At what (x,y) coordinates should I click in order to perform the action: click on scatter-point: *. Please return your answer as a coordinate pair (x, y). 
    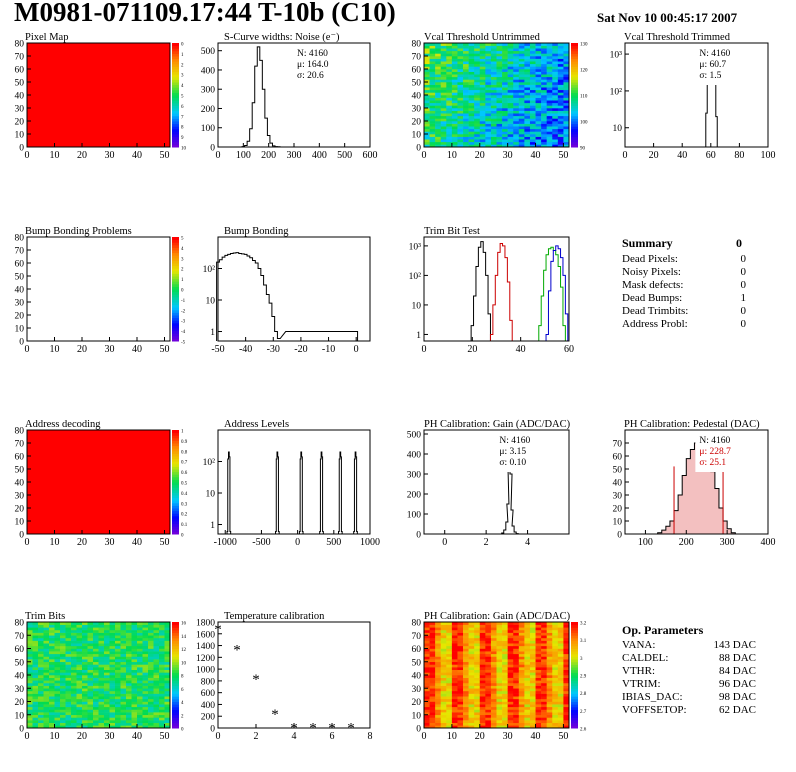
    Looking at the image, I should click on (313, 729).